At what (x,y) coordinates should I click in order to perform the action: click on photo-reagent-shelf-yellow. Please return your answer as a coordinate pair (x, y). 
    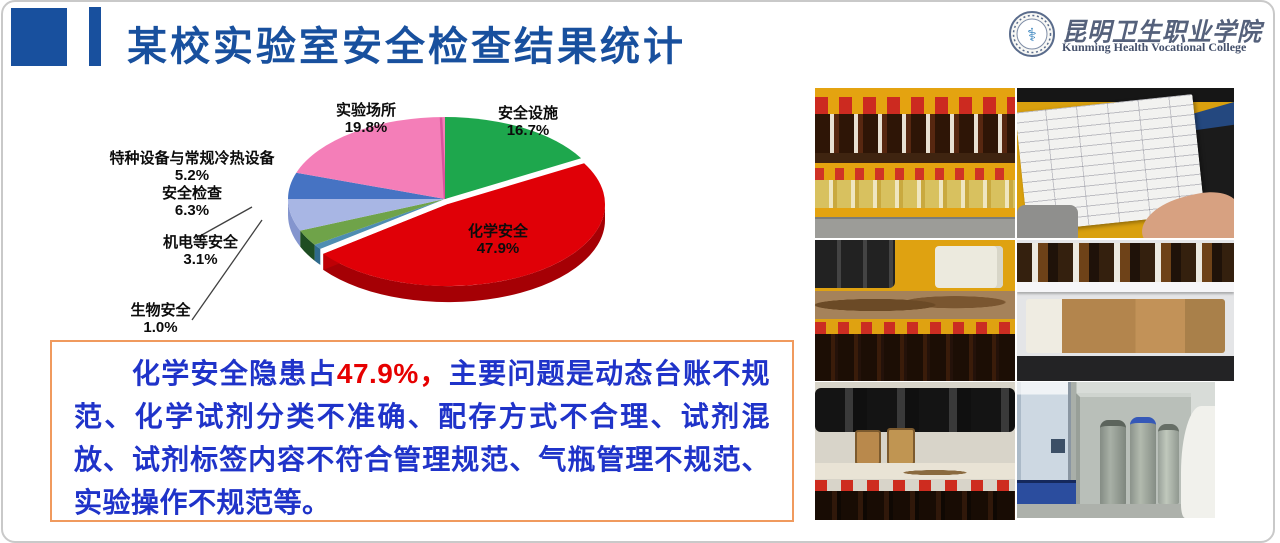
    Looking at the image, I should click on (915, 163).